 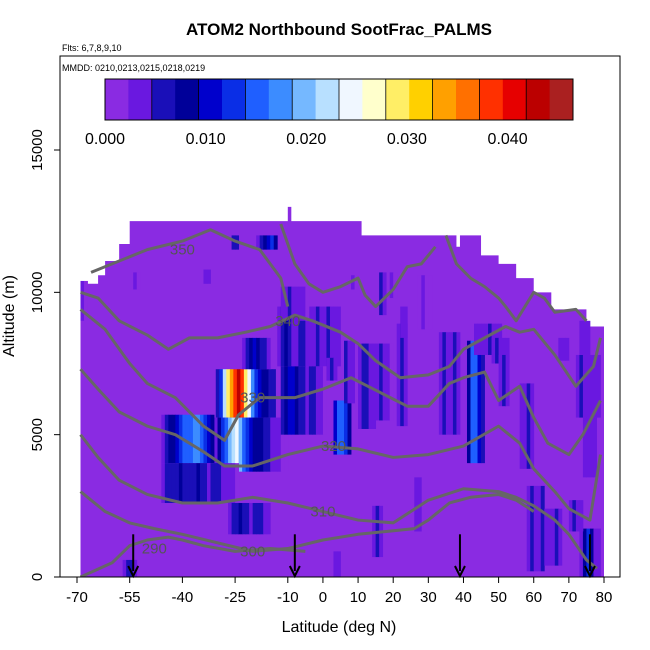 What do you see at coordinates (77, 597) in the screenshot?
I see `x-tick-label: -70` at bounding box center [77, 597].